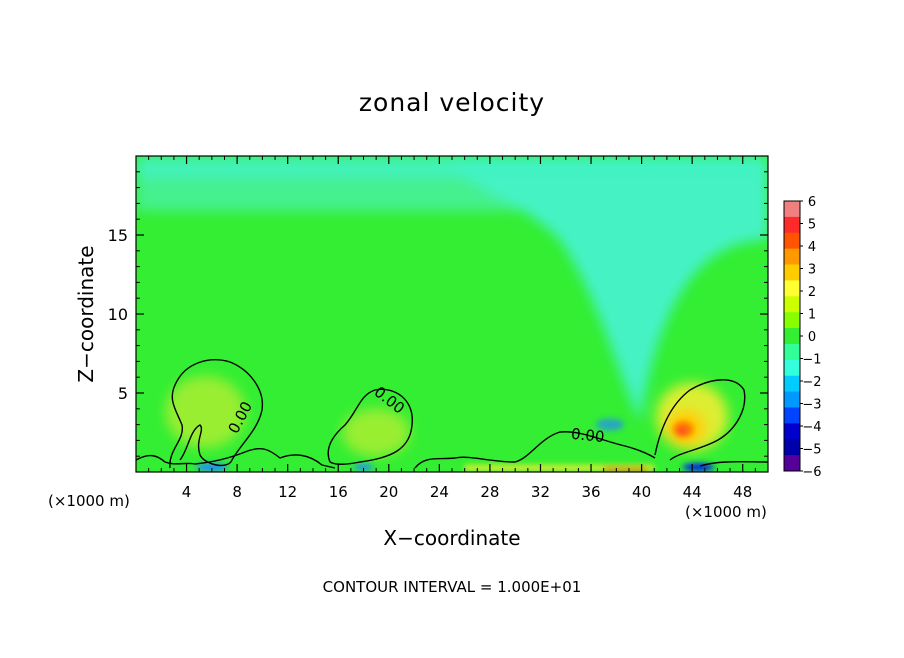  What do you see at coordinates (376, 432) in the screenshot?
I see `field-region-positive-middle` at bounding box center [376, 432].